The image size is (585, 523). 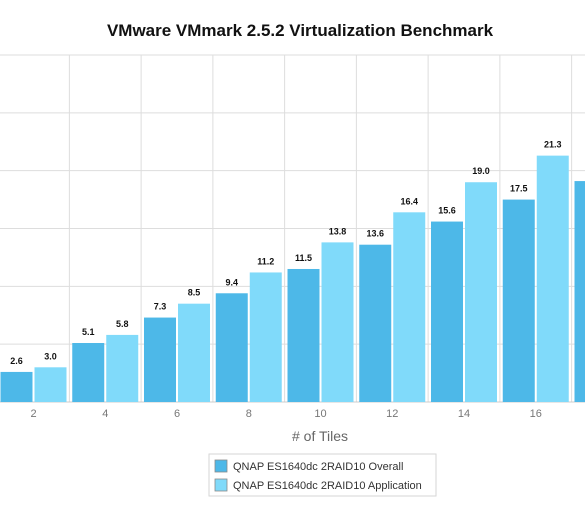 I want to click on x-tick-label: 16, so click(x=536, y=414).